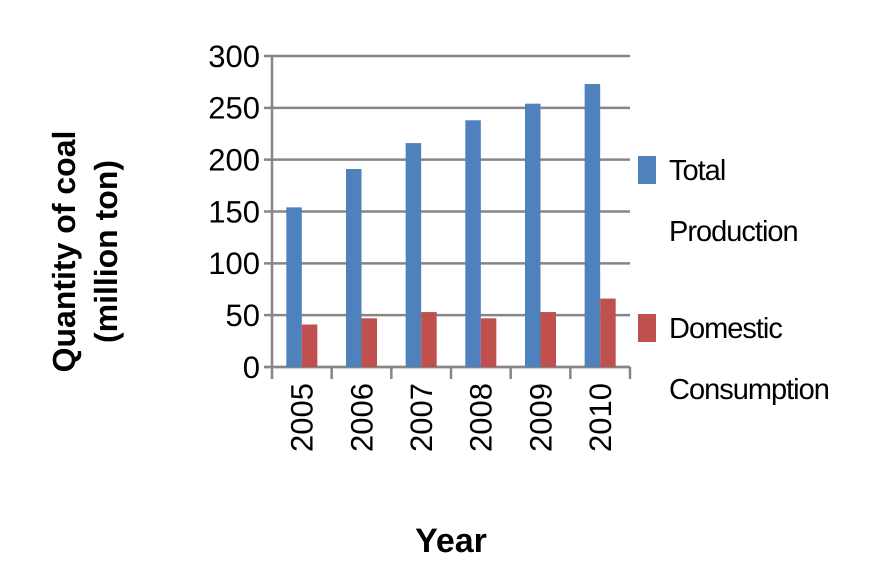 The width and height of the screenshot is (885, 570). What do you see at coordinates (600, 417) in the screenshot?
I see `x-tick-label: 2010` at bounding box center [600, 417].